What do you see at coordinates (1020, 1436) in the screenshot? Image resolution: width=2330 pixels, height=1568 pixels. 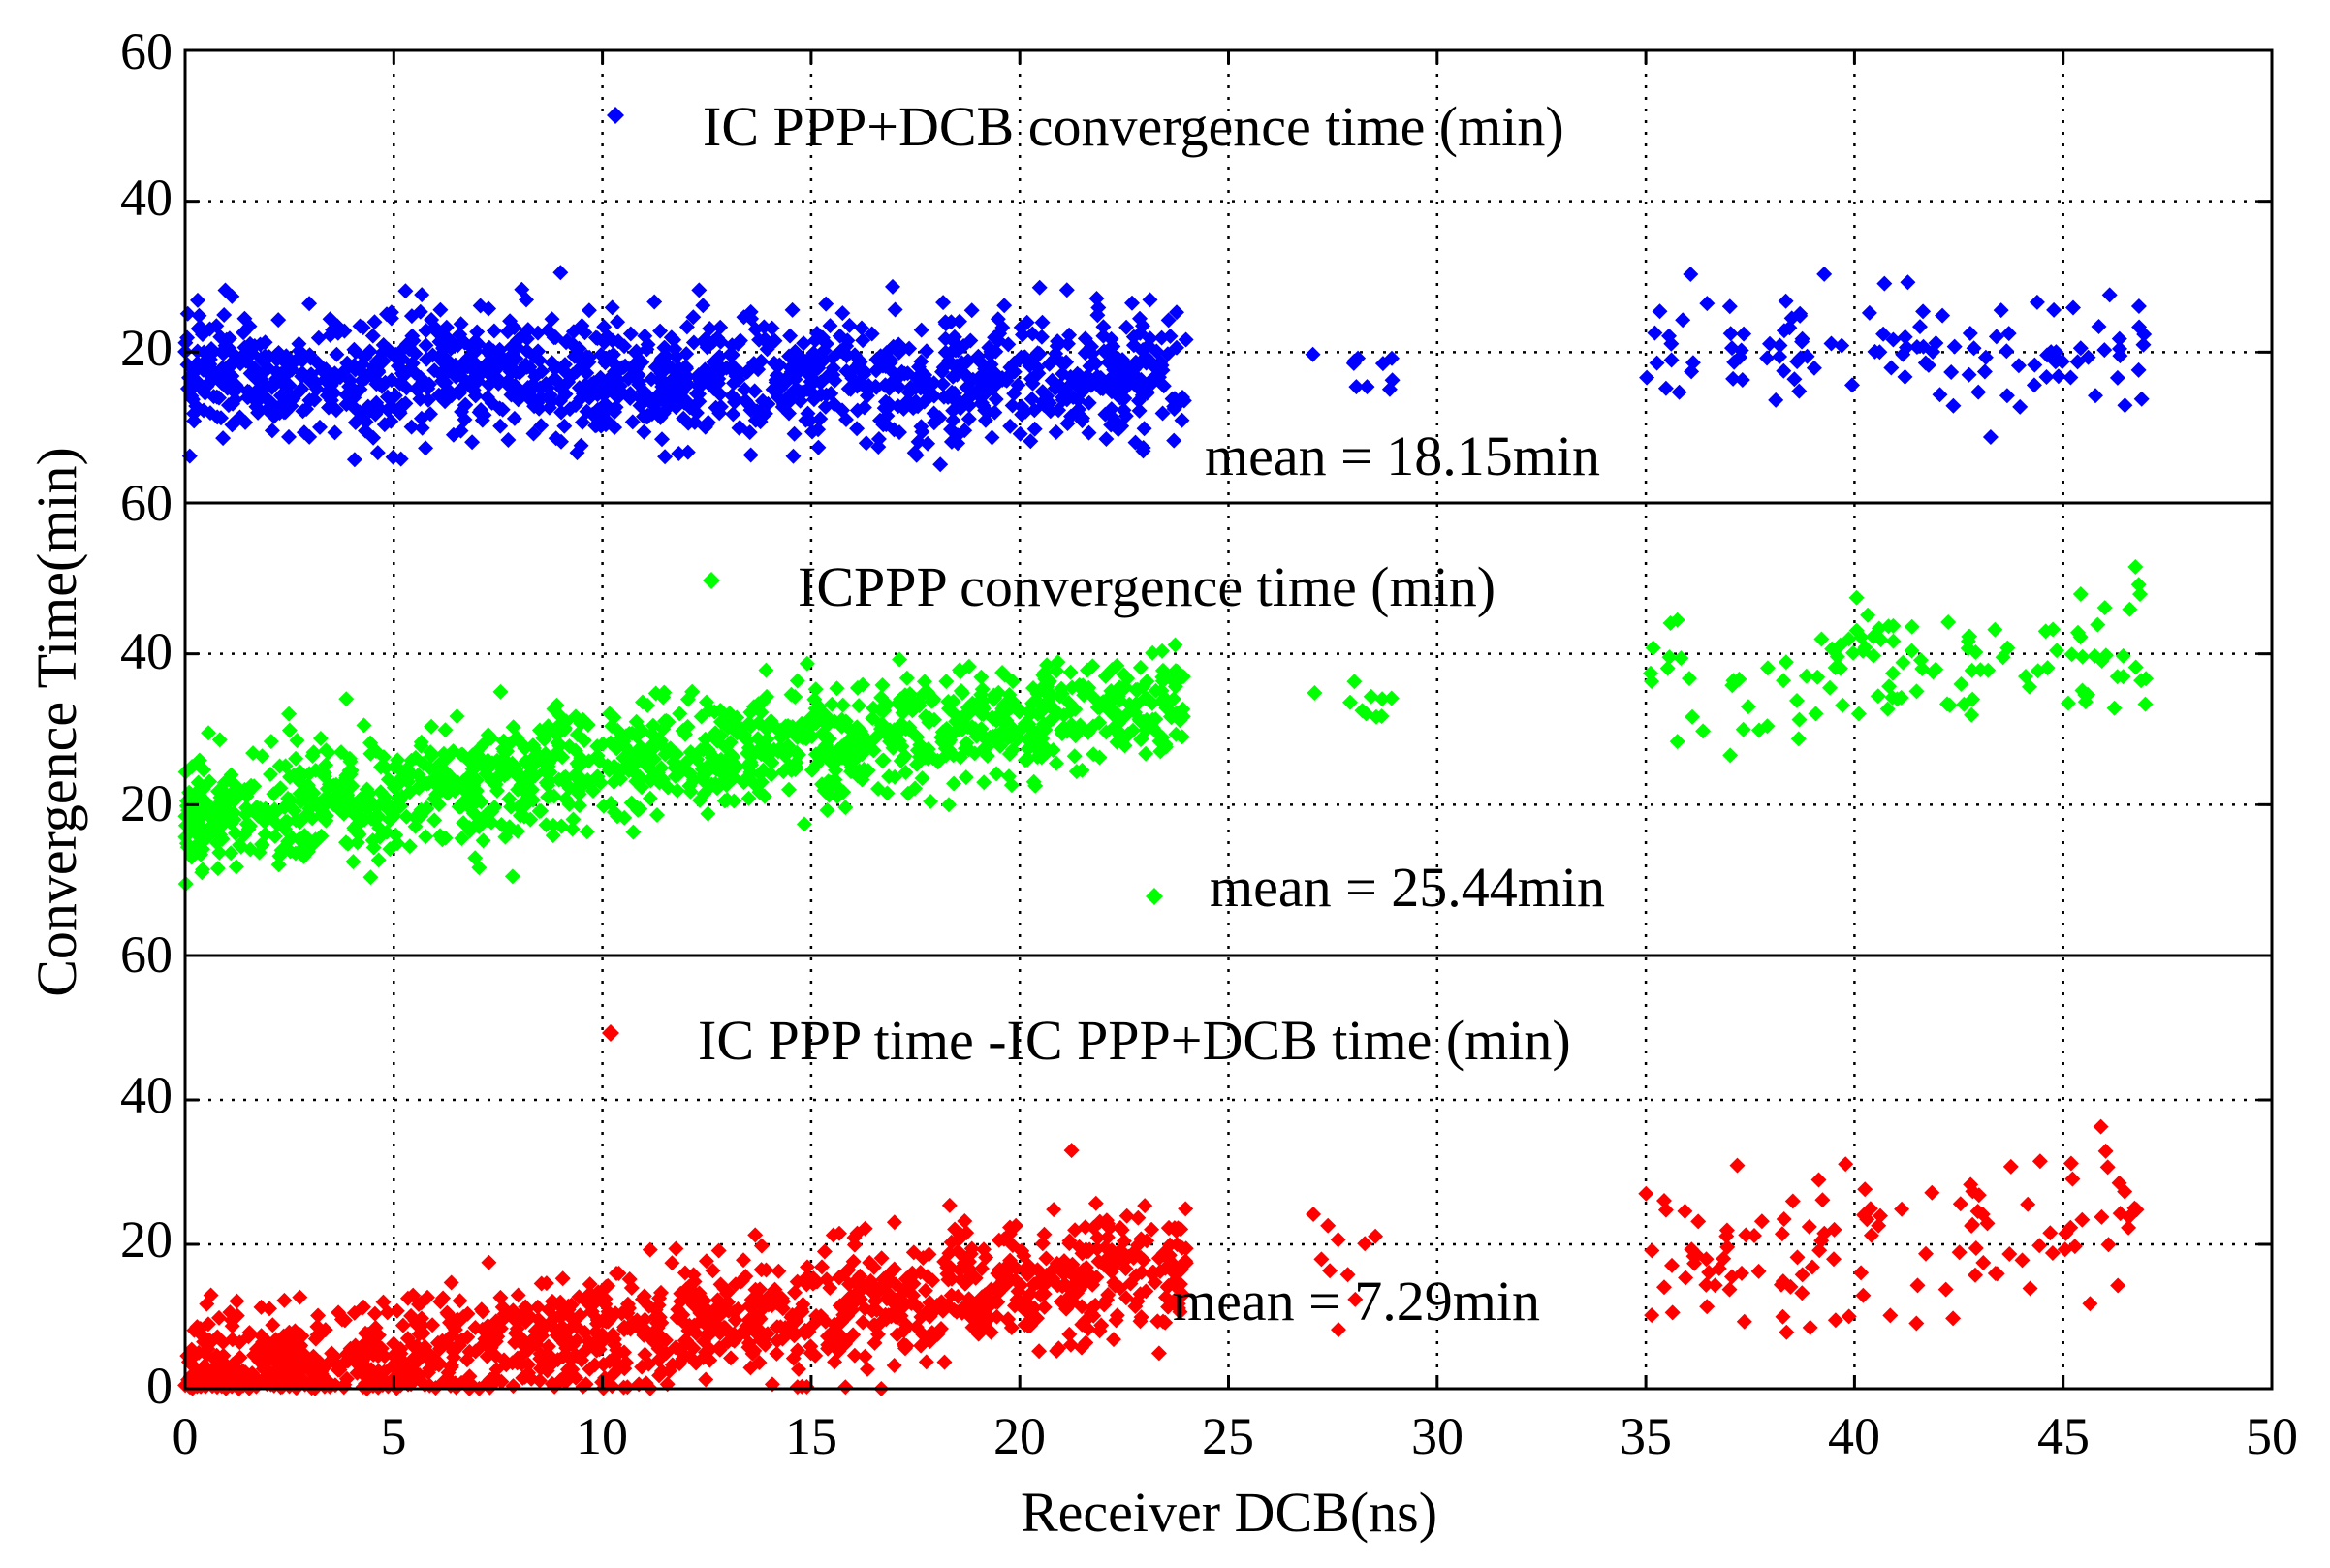 I see `x-tick-label-4: 20` at bounding box center [1020, 1436].